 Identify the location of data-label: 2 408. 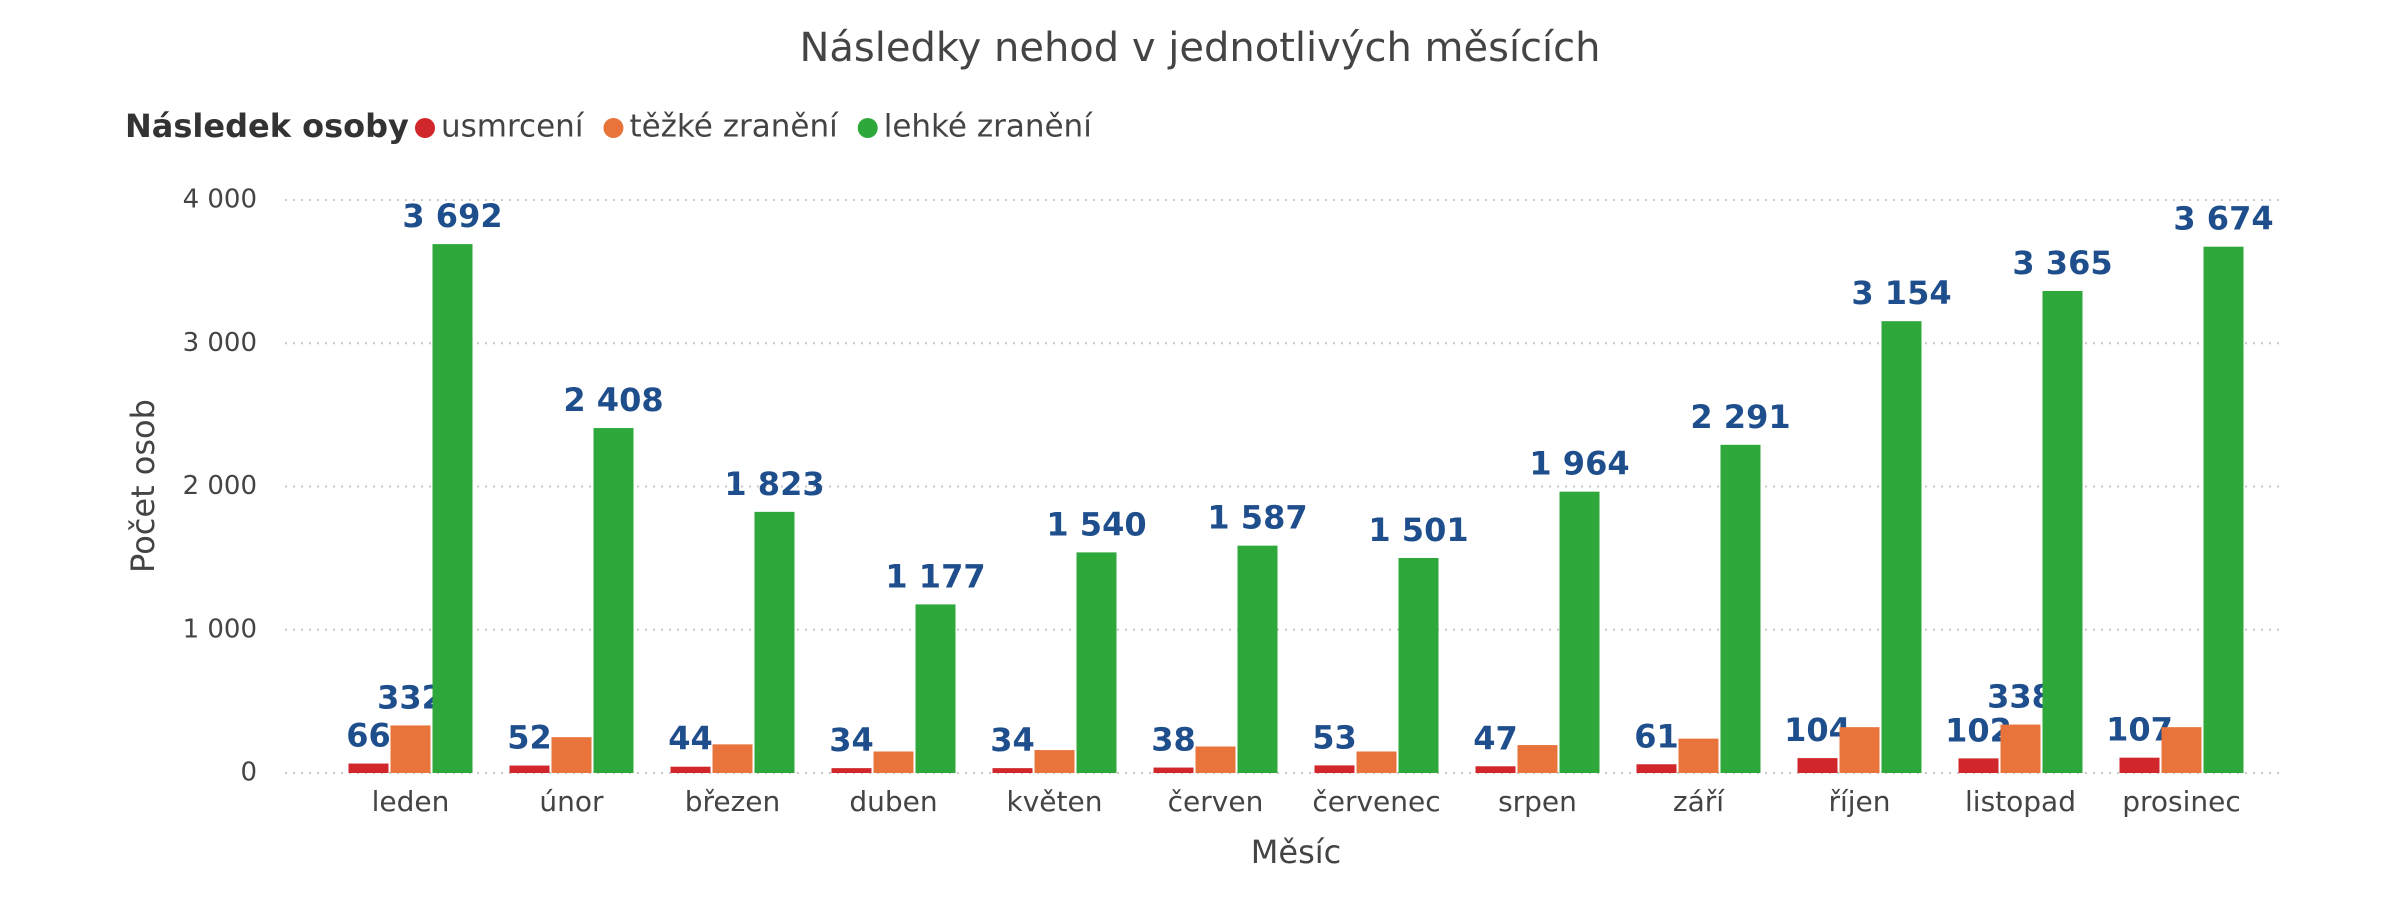
(613, 400).